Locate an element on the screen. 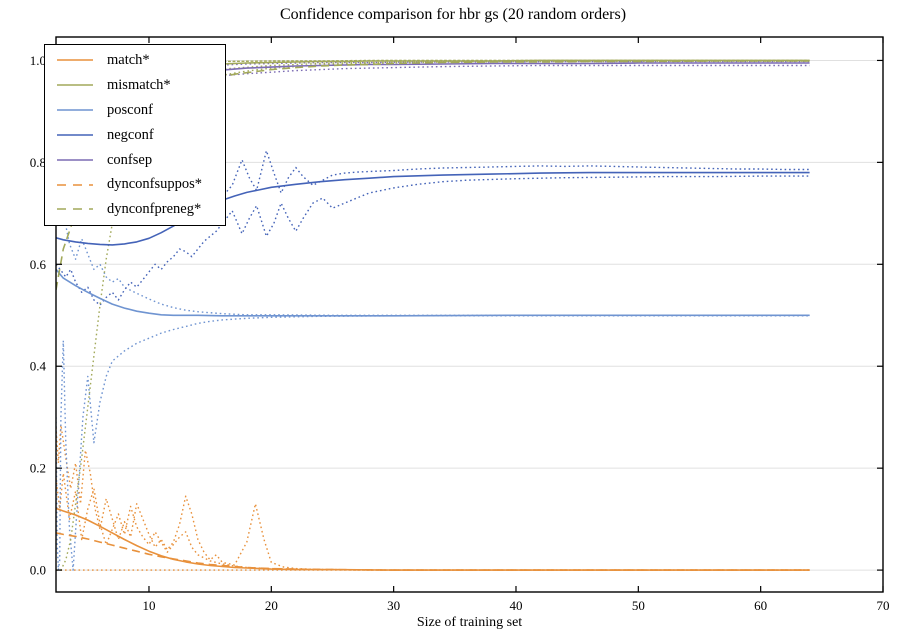 The height and width of the screenshot is (644, 906). series-posconf is located at coordinates (433, 292).